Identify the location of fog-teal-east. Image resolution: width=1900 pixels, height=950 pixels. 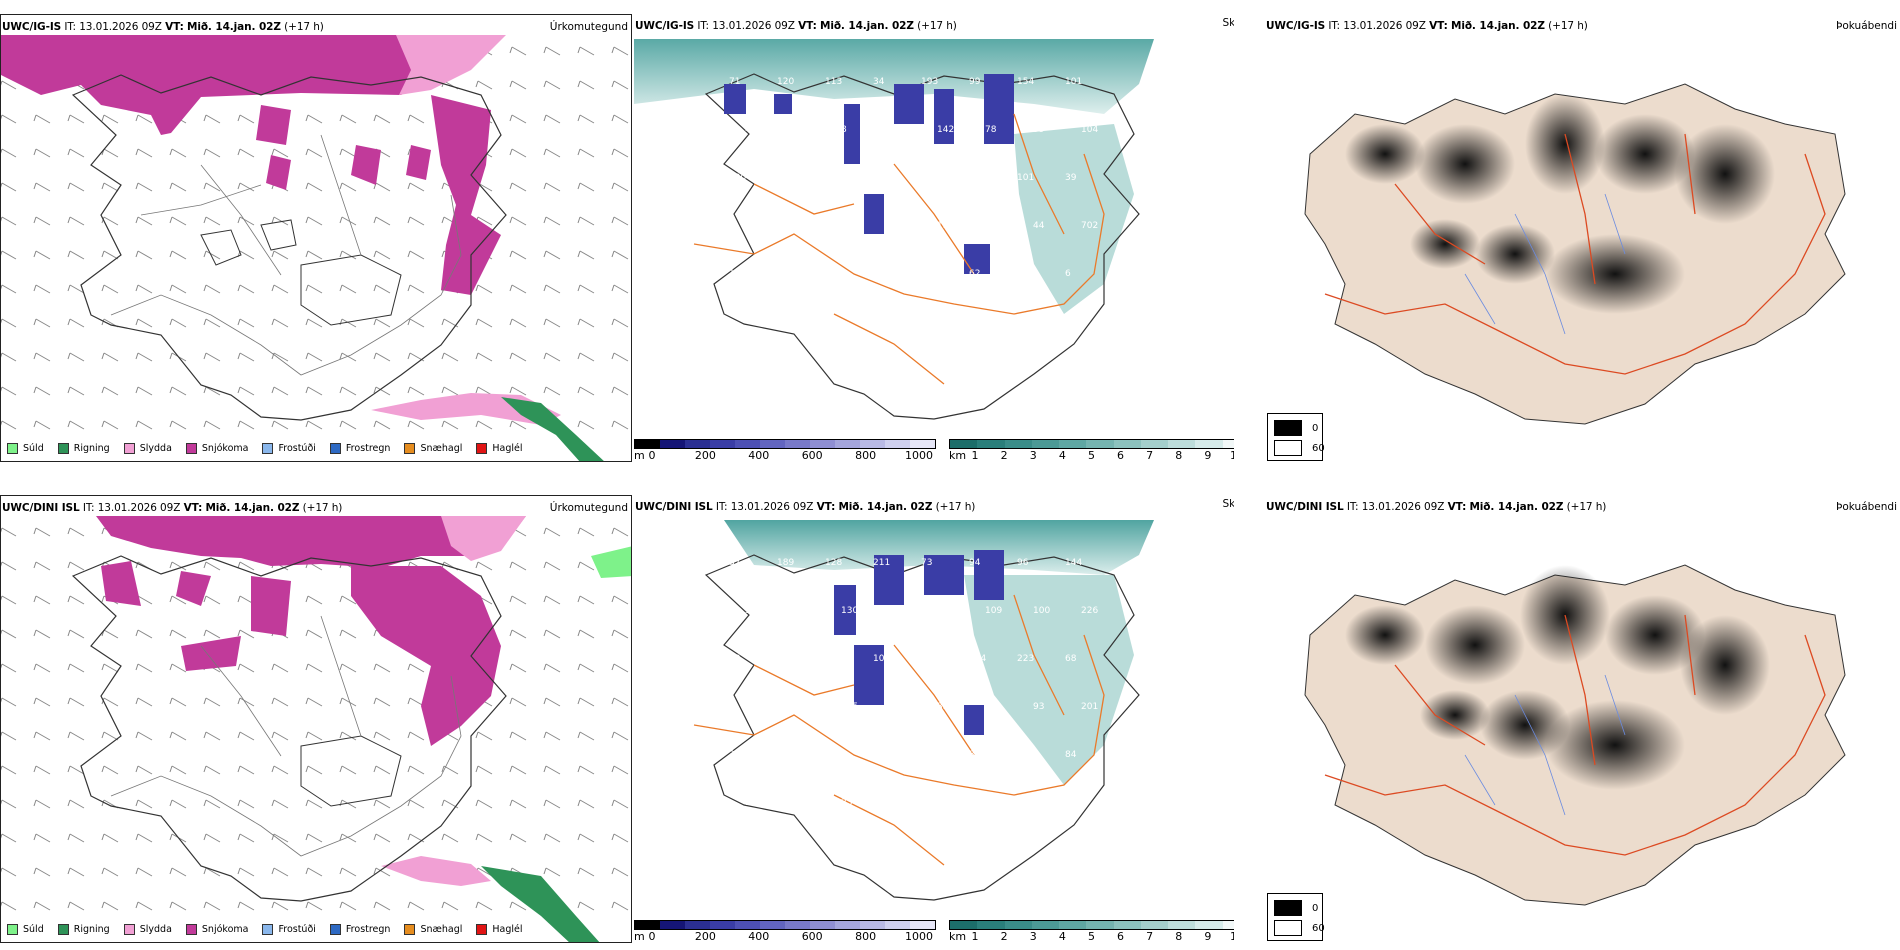
(1049, 680).